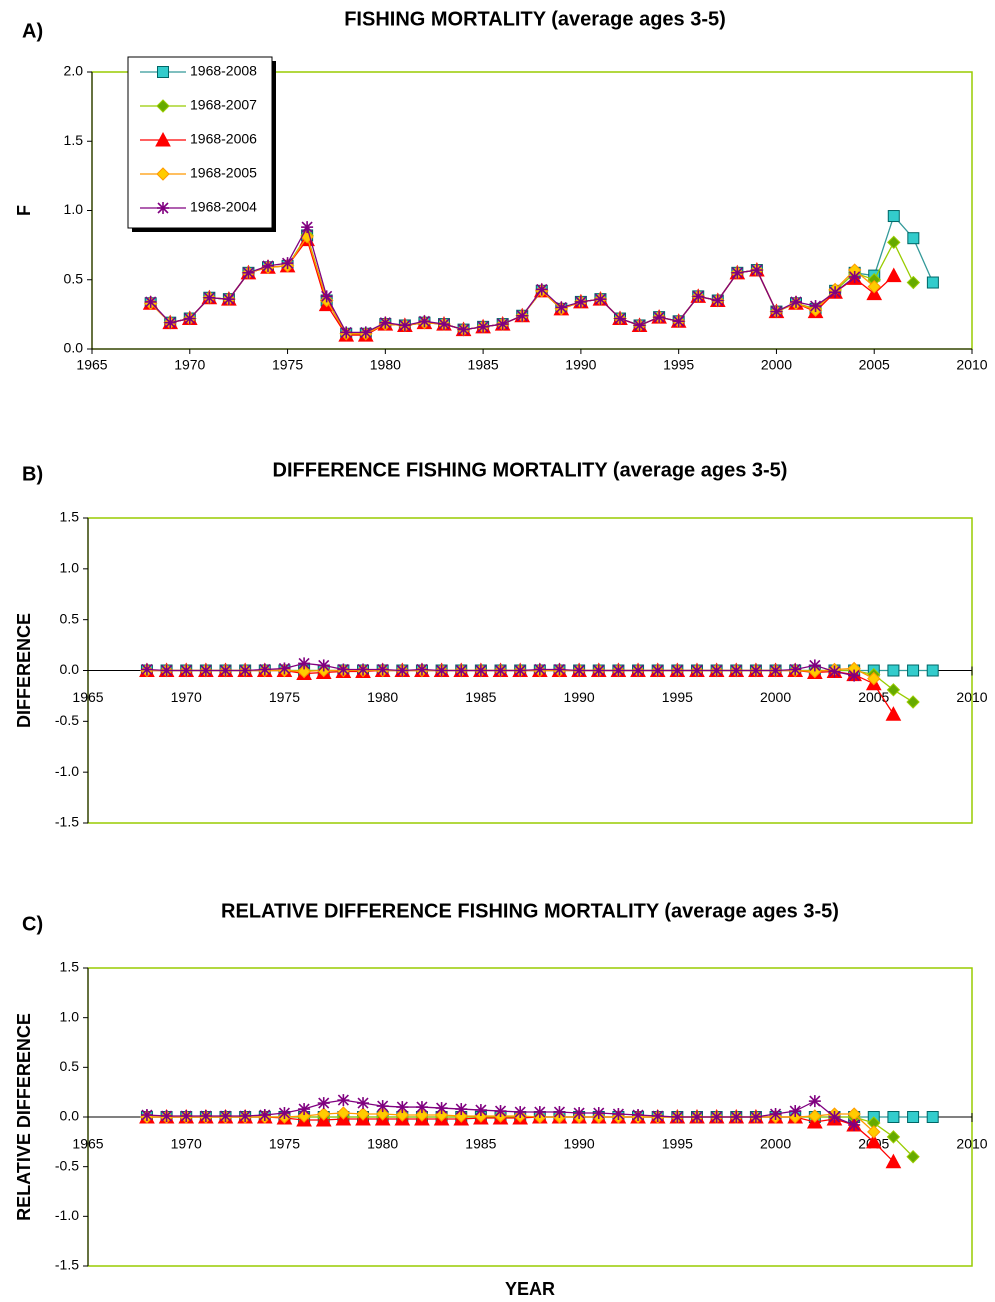 This screenshot has width=995, height=1302. What do you see at coordinates (24, 1117) in the screenshot?
I see `y-axis-title: RELATIVE DIFFERENCE` at bounding box center [24, 1117].